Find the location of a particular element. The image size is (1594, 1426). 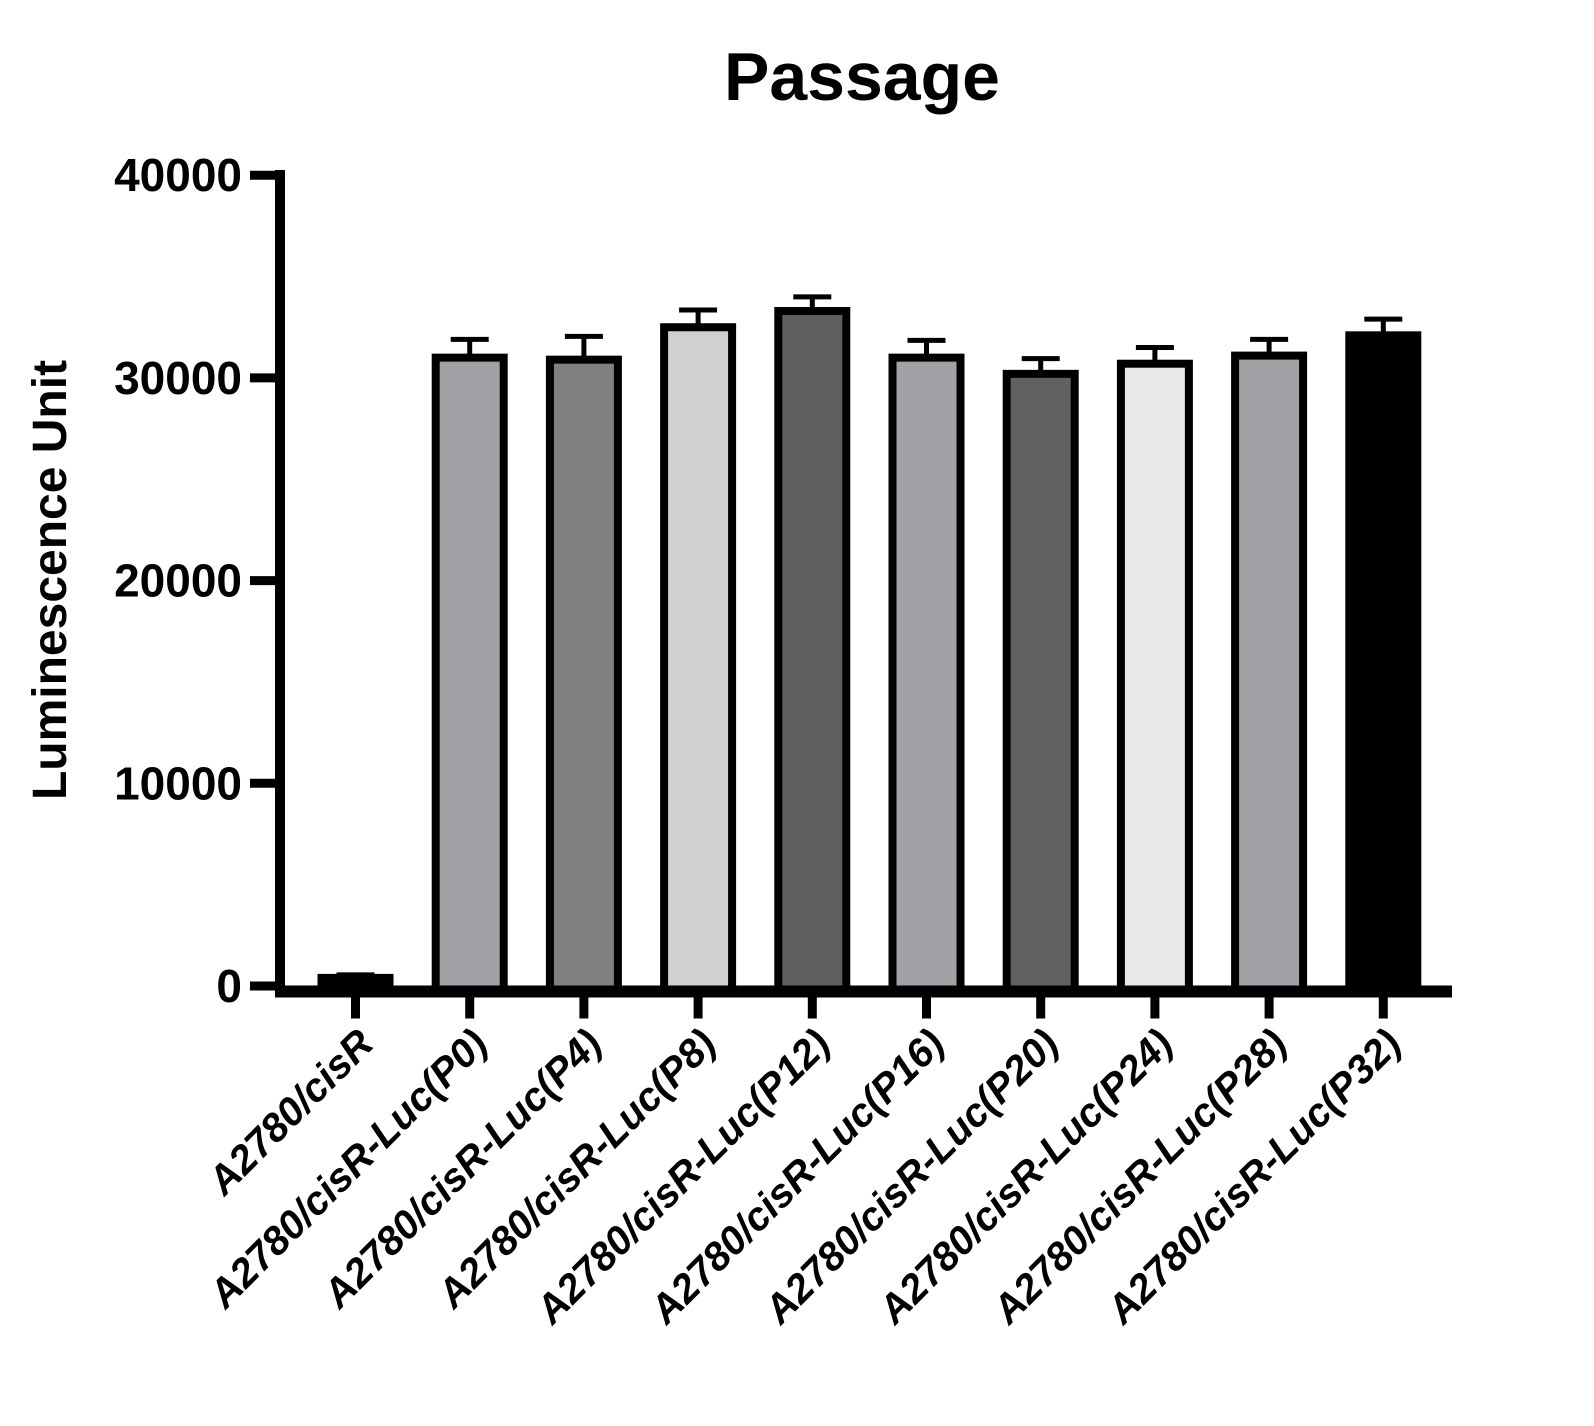

y-tick-label: 20000 is located at coordinates (178, 581).